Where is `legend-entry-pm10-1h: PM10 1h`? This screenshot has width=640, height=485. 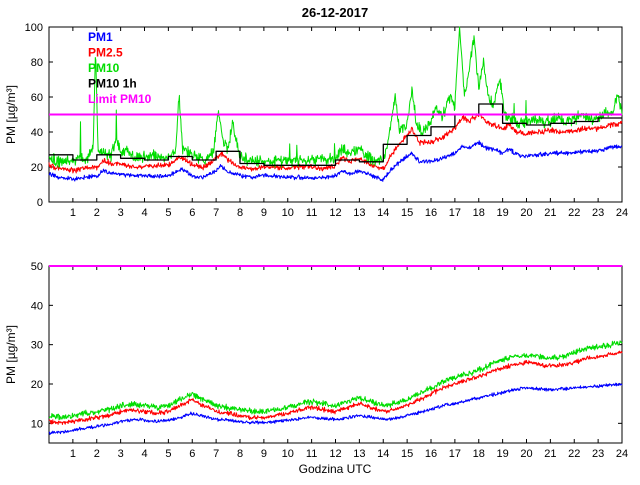 legend-entry-pm10-1h: PM10 1h is located at coordinates (112, 84).